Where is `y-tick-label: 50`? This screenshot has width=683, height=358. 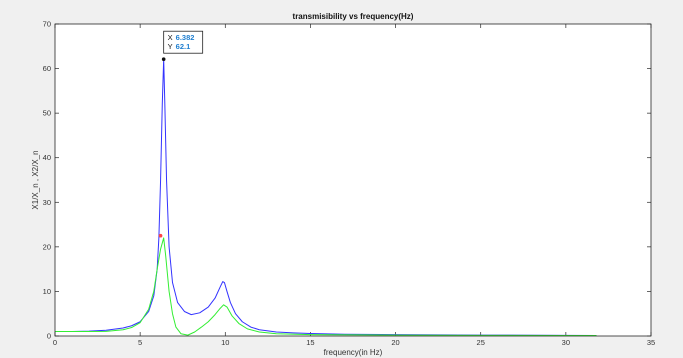
y-tick-label: 50 is located at coordinates (47, 113).